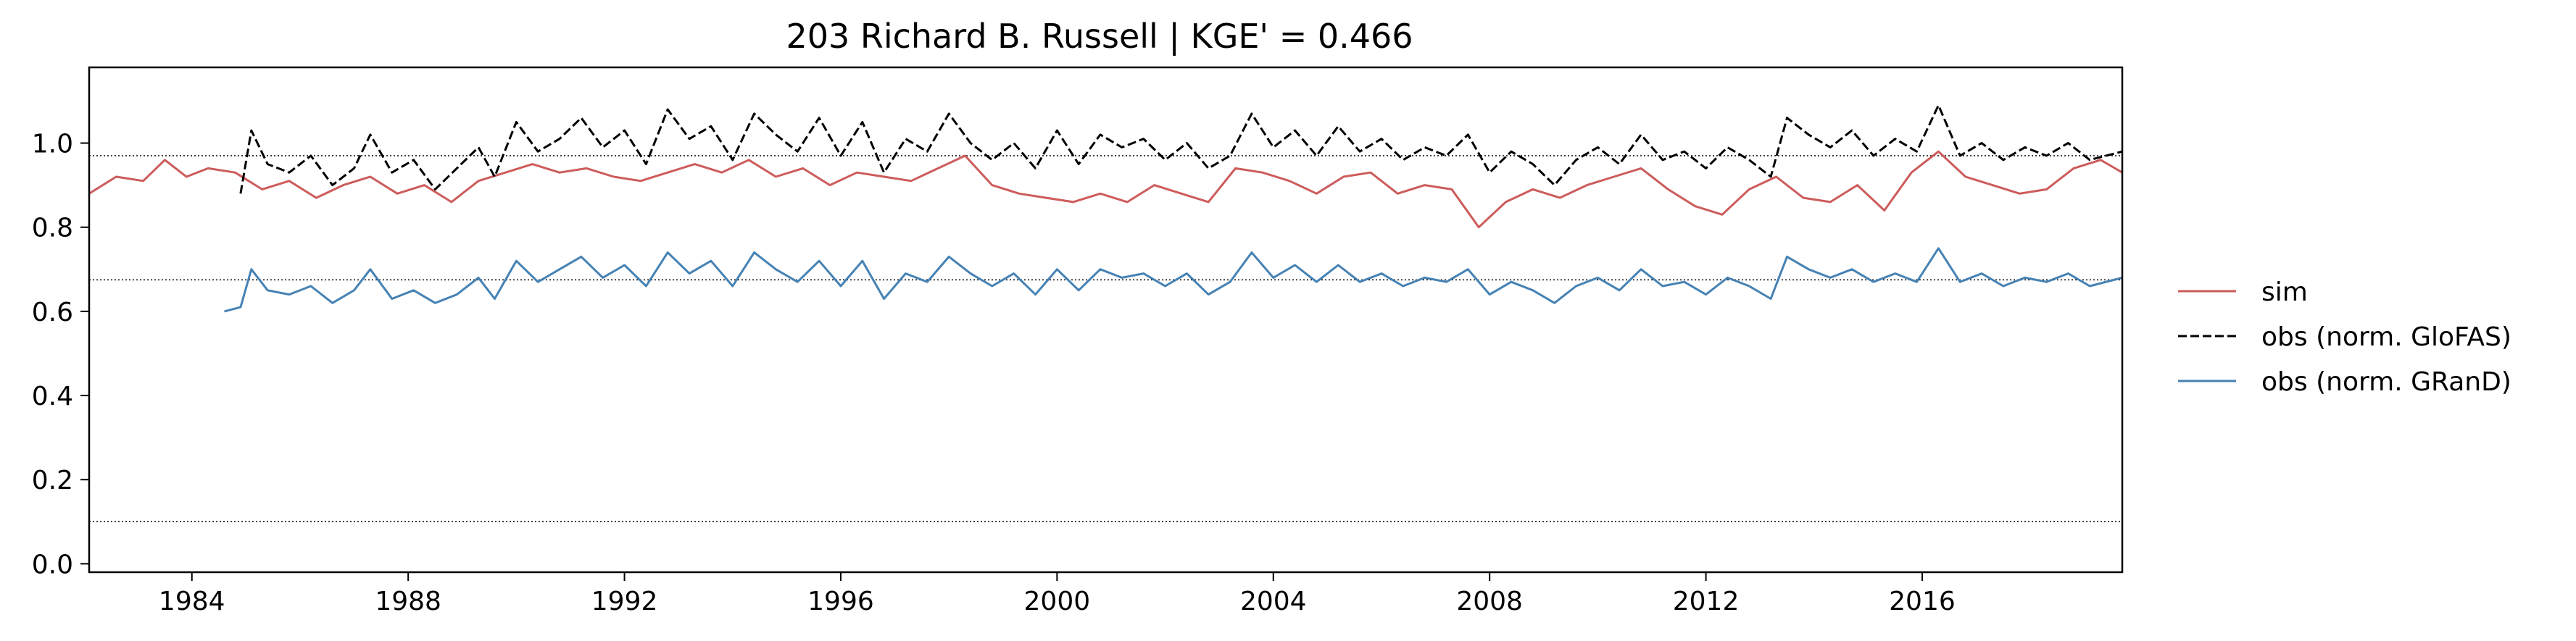 This screenshot has width=2576, height=641. Describe the element at coordinates (1489, 601) in the screenshot. I see `x-tick-label-6: 2008` at that location.